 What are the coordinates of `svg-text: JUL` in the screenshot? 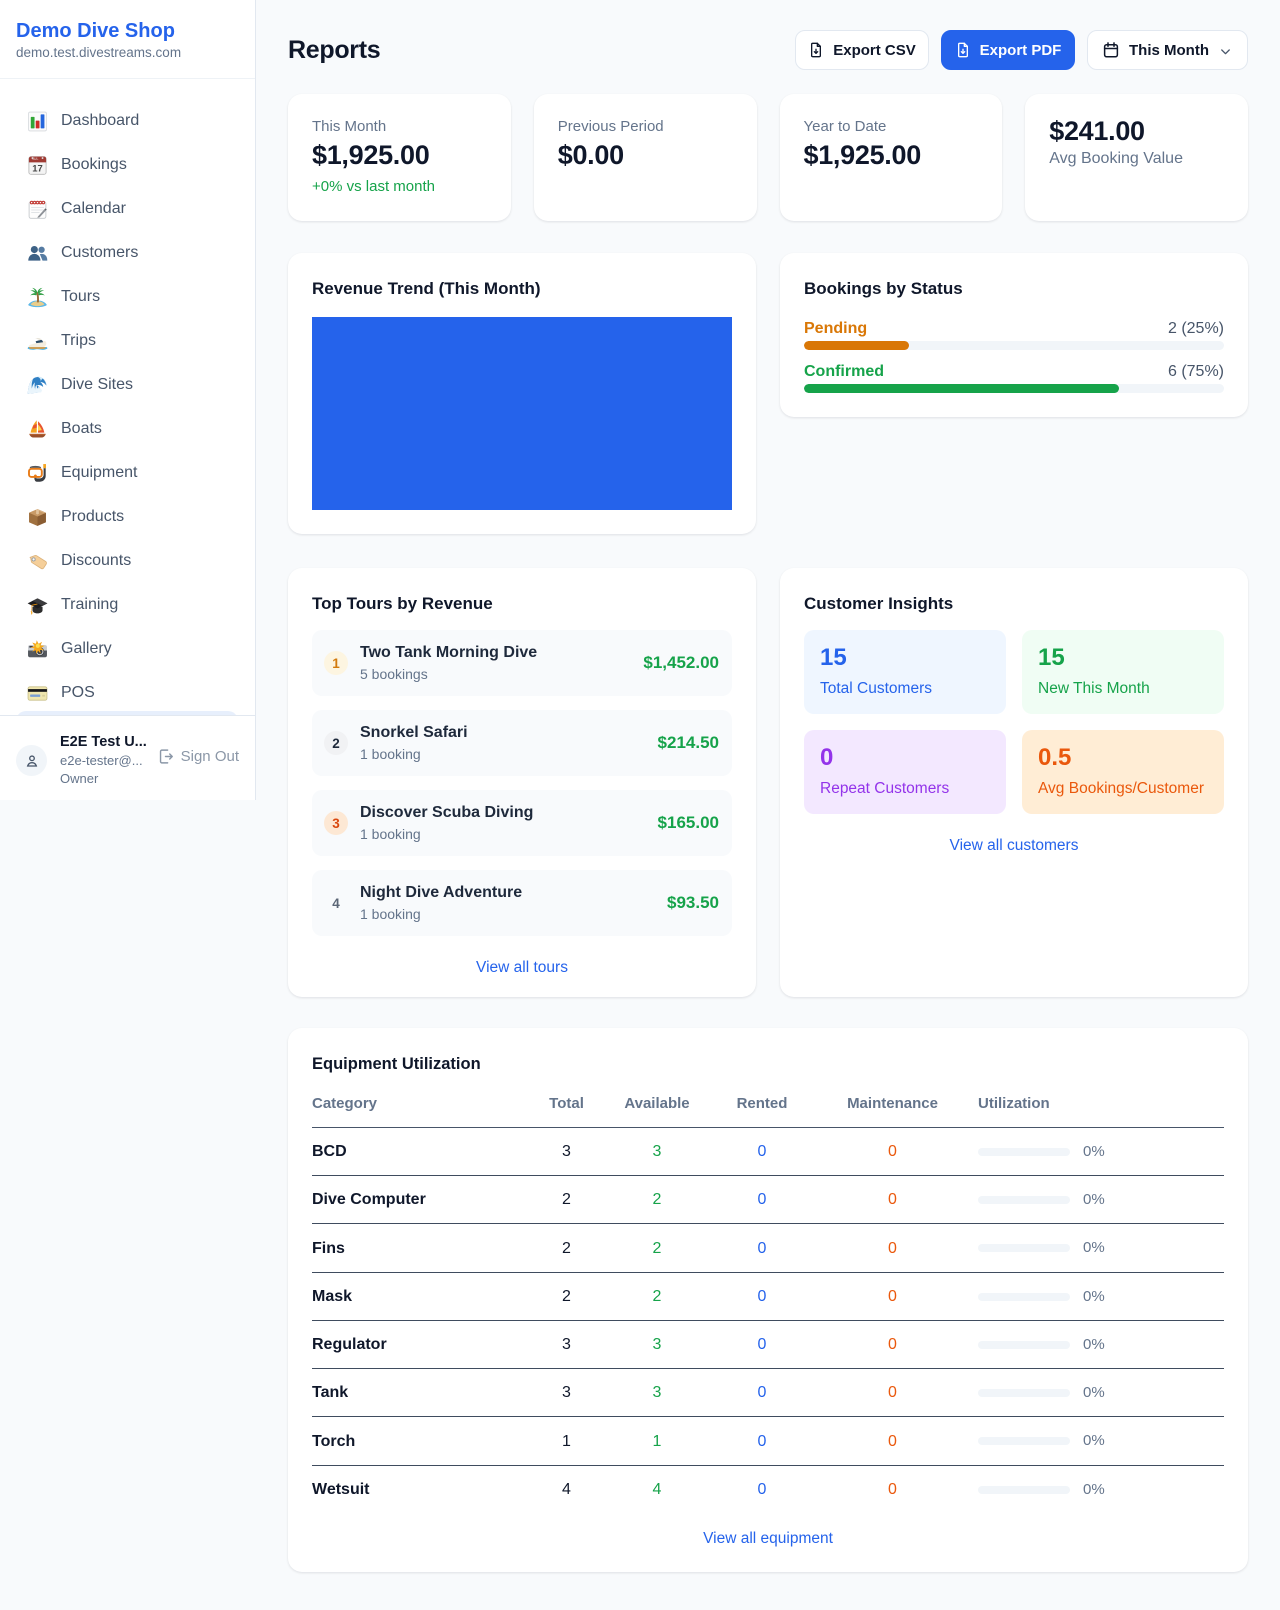 It's located at (35, 158).